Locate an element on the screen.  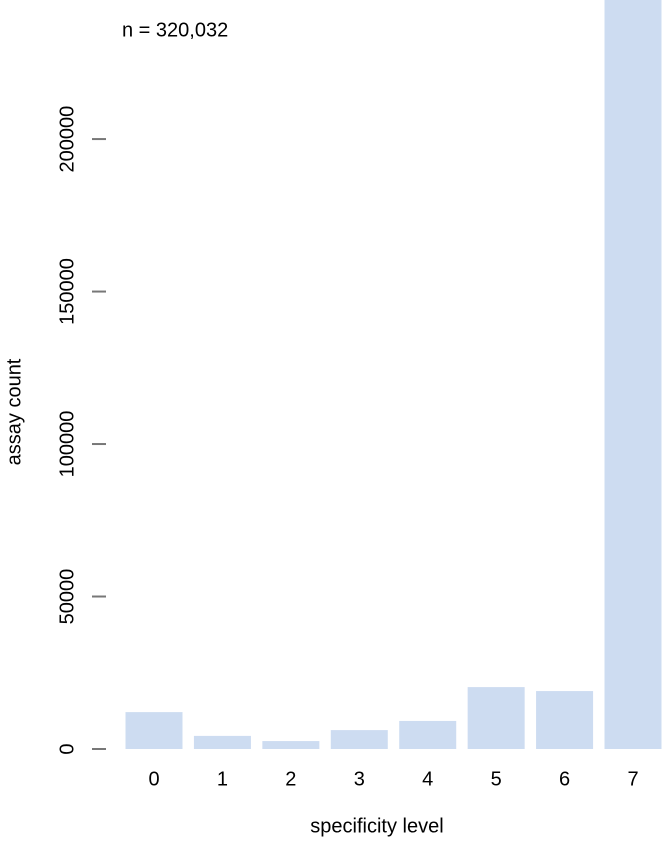
y-tick-label: 150000 is located at coordinates (67, 291).